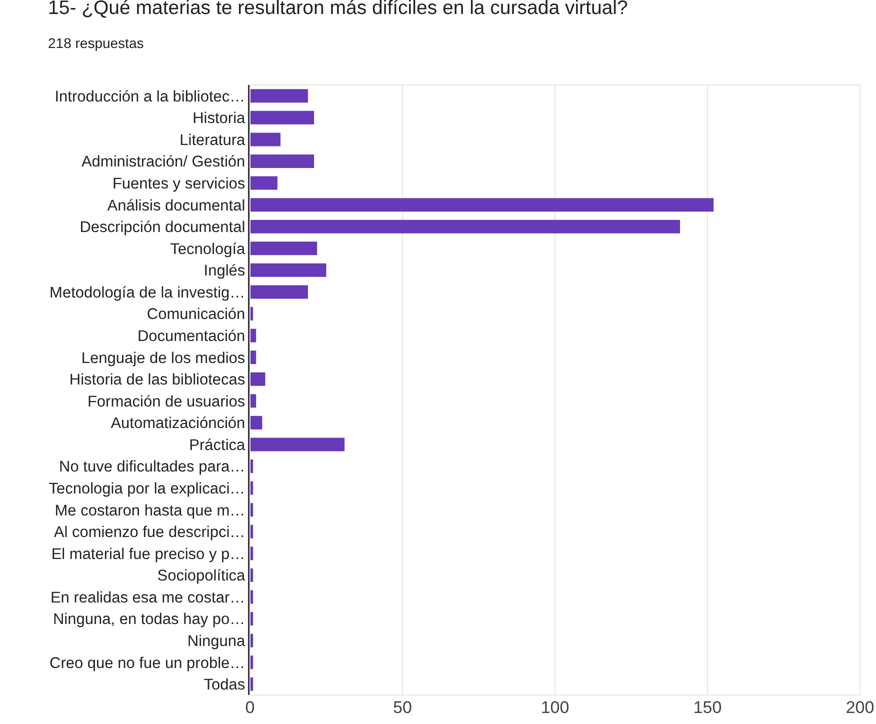 The width and height of the screenshot is (876, 724). Describe the element at coordinates (213, 140) in the screenshot. I see `y-tick-label: Literatura` at that location.